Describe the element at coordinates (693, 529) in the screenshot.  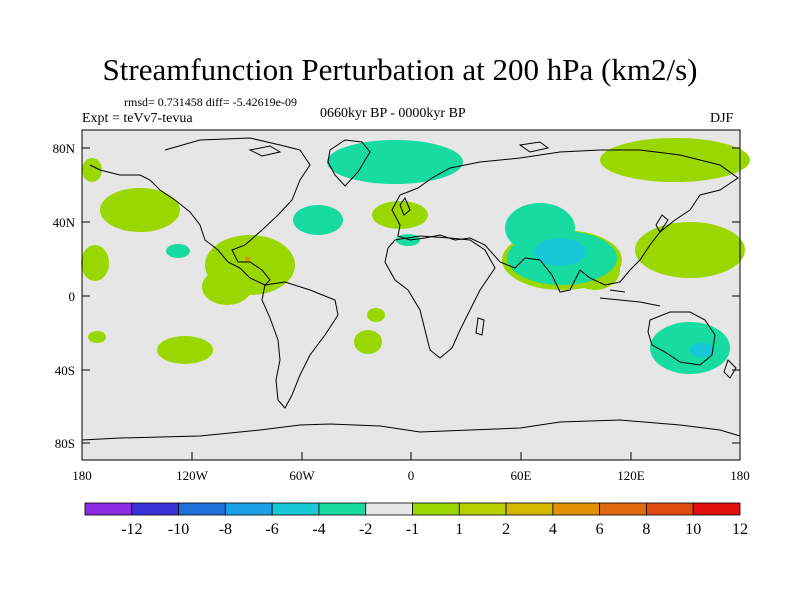
I see `colorbar-label: 10` at that location.